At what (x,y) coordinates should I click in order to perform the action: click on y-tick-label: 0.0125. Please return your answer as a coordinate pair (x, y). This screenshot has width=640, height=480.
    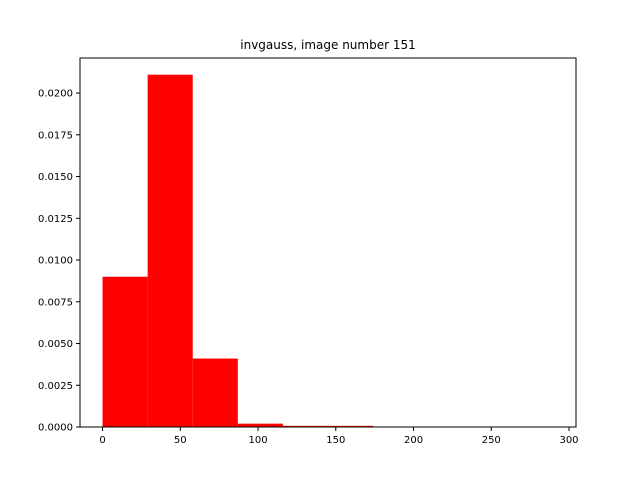
    Looking at the image, I should click on (55, 219).